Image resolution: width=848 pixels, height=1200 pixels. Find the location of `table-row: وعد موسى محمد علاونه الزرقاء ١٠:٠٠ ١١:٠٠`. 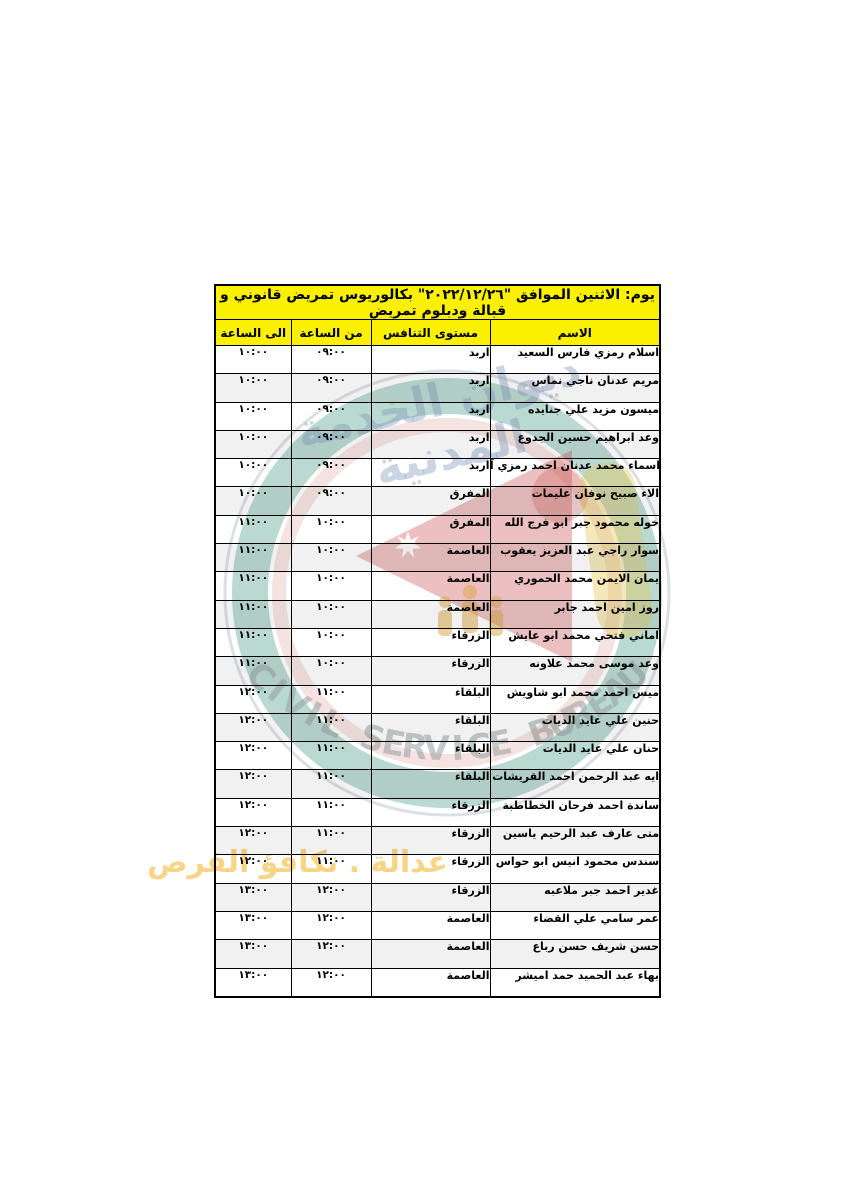

table-row: وعد موسى محمد علاونه الزرقاء ١٠:٠٠ ١١:٠٠ is located at coordinates (437, 671).